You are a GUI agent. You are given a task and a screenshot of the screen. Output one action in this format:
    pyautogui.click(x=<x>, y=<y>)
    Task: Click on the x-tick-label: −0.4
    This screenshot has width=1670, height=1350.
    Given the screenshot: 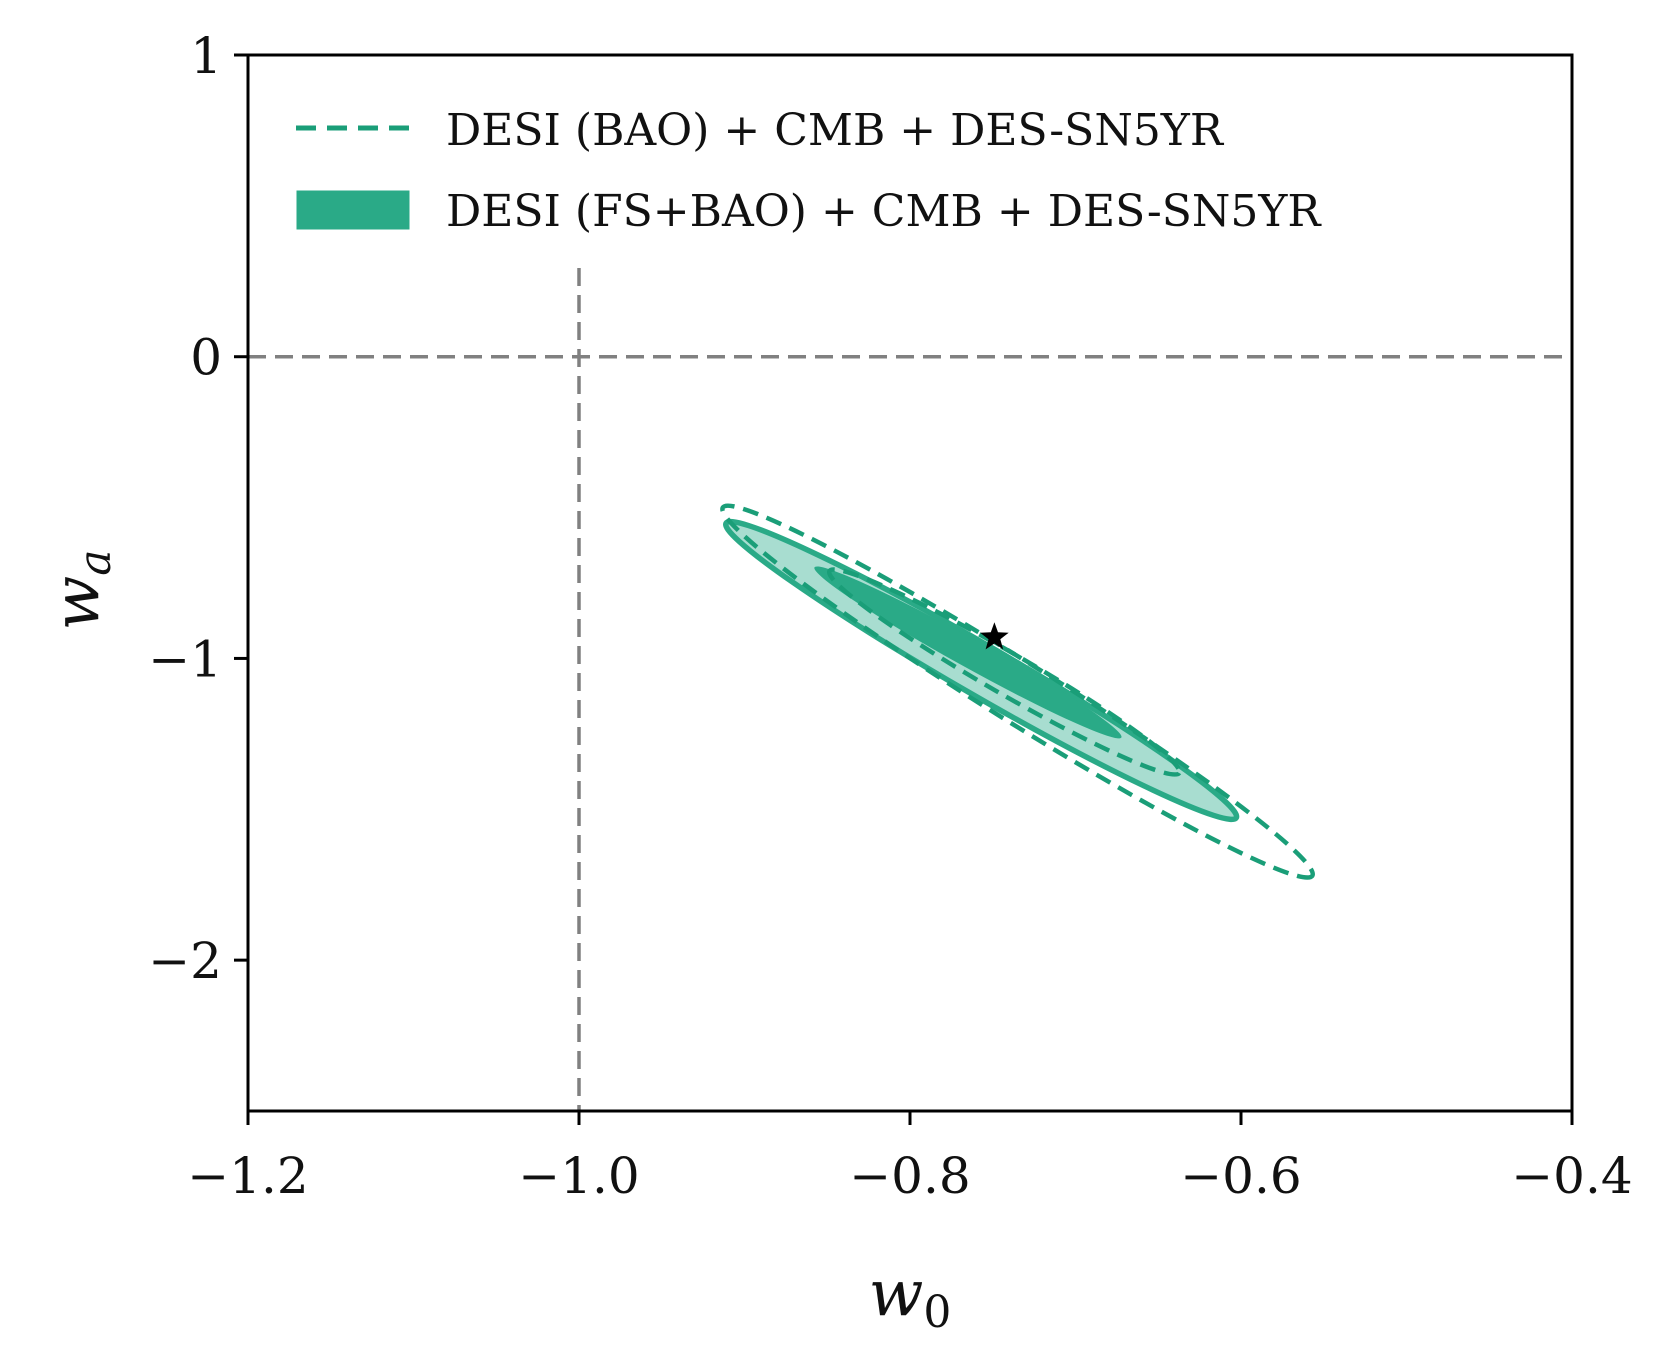 What is the action you would take?
    pyautogui.click(x=1571, y=1176)
    